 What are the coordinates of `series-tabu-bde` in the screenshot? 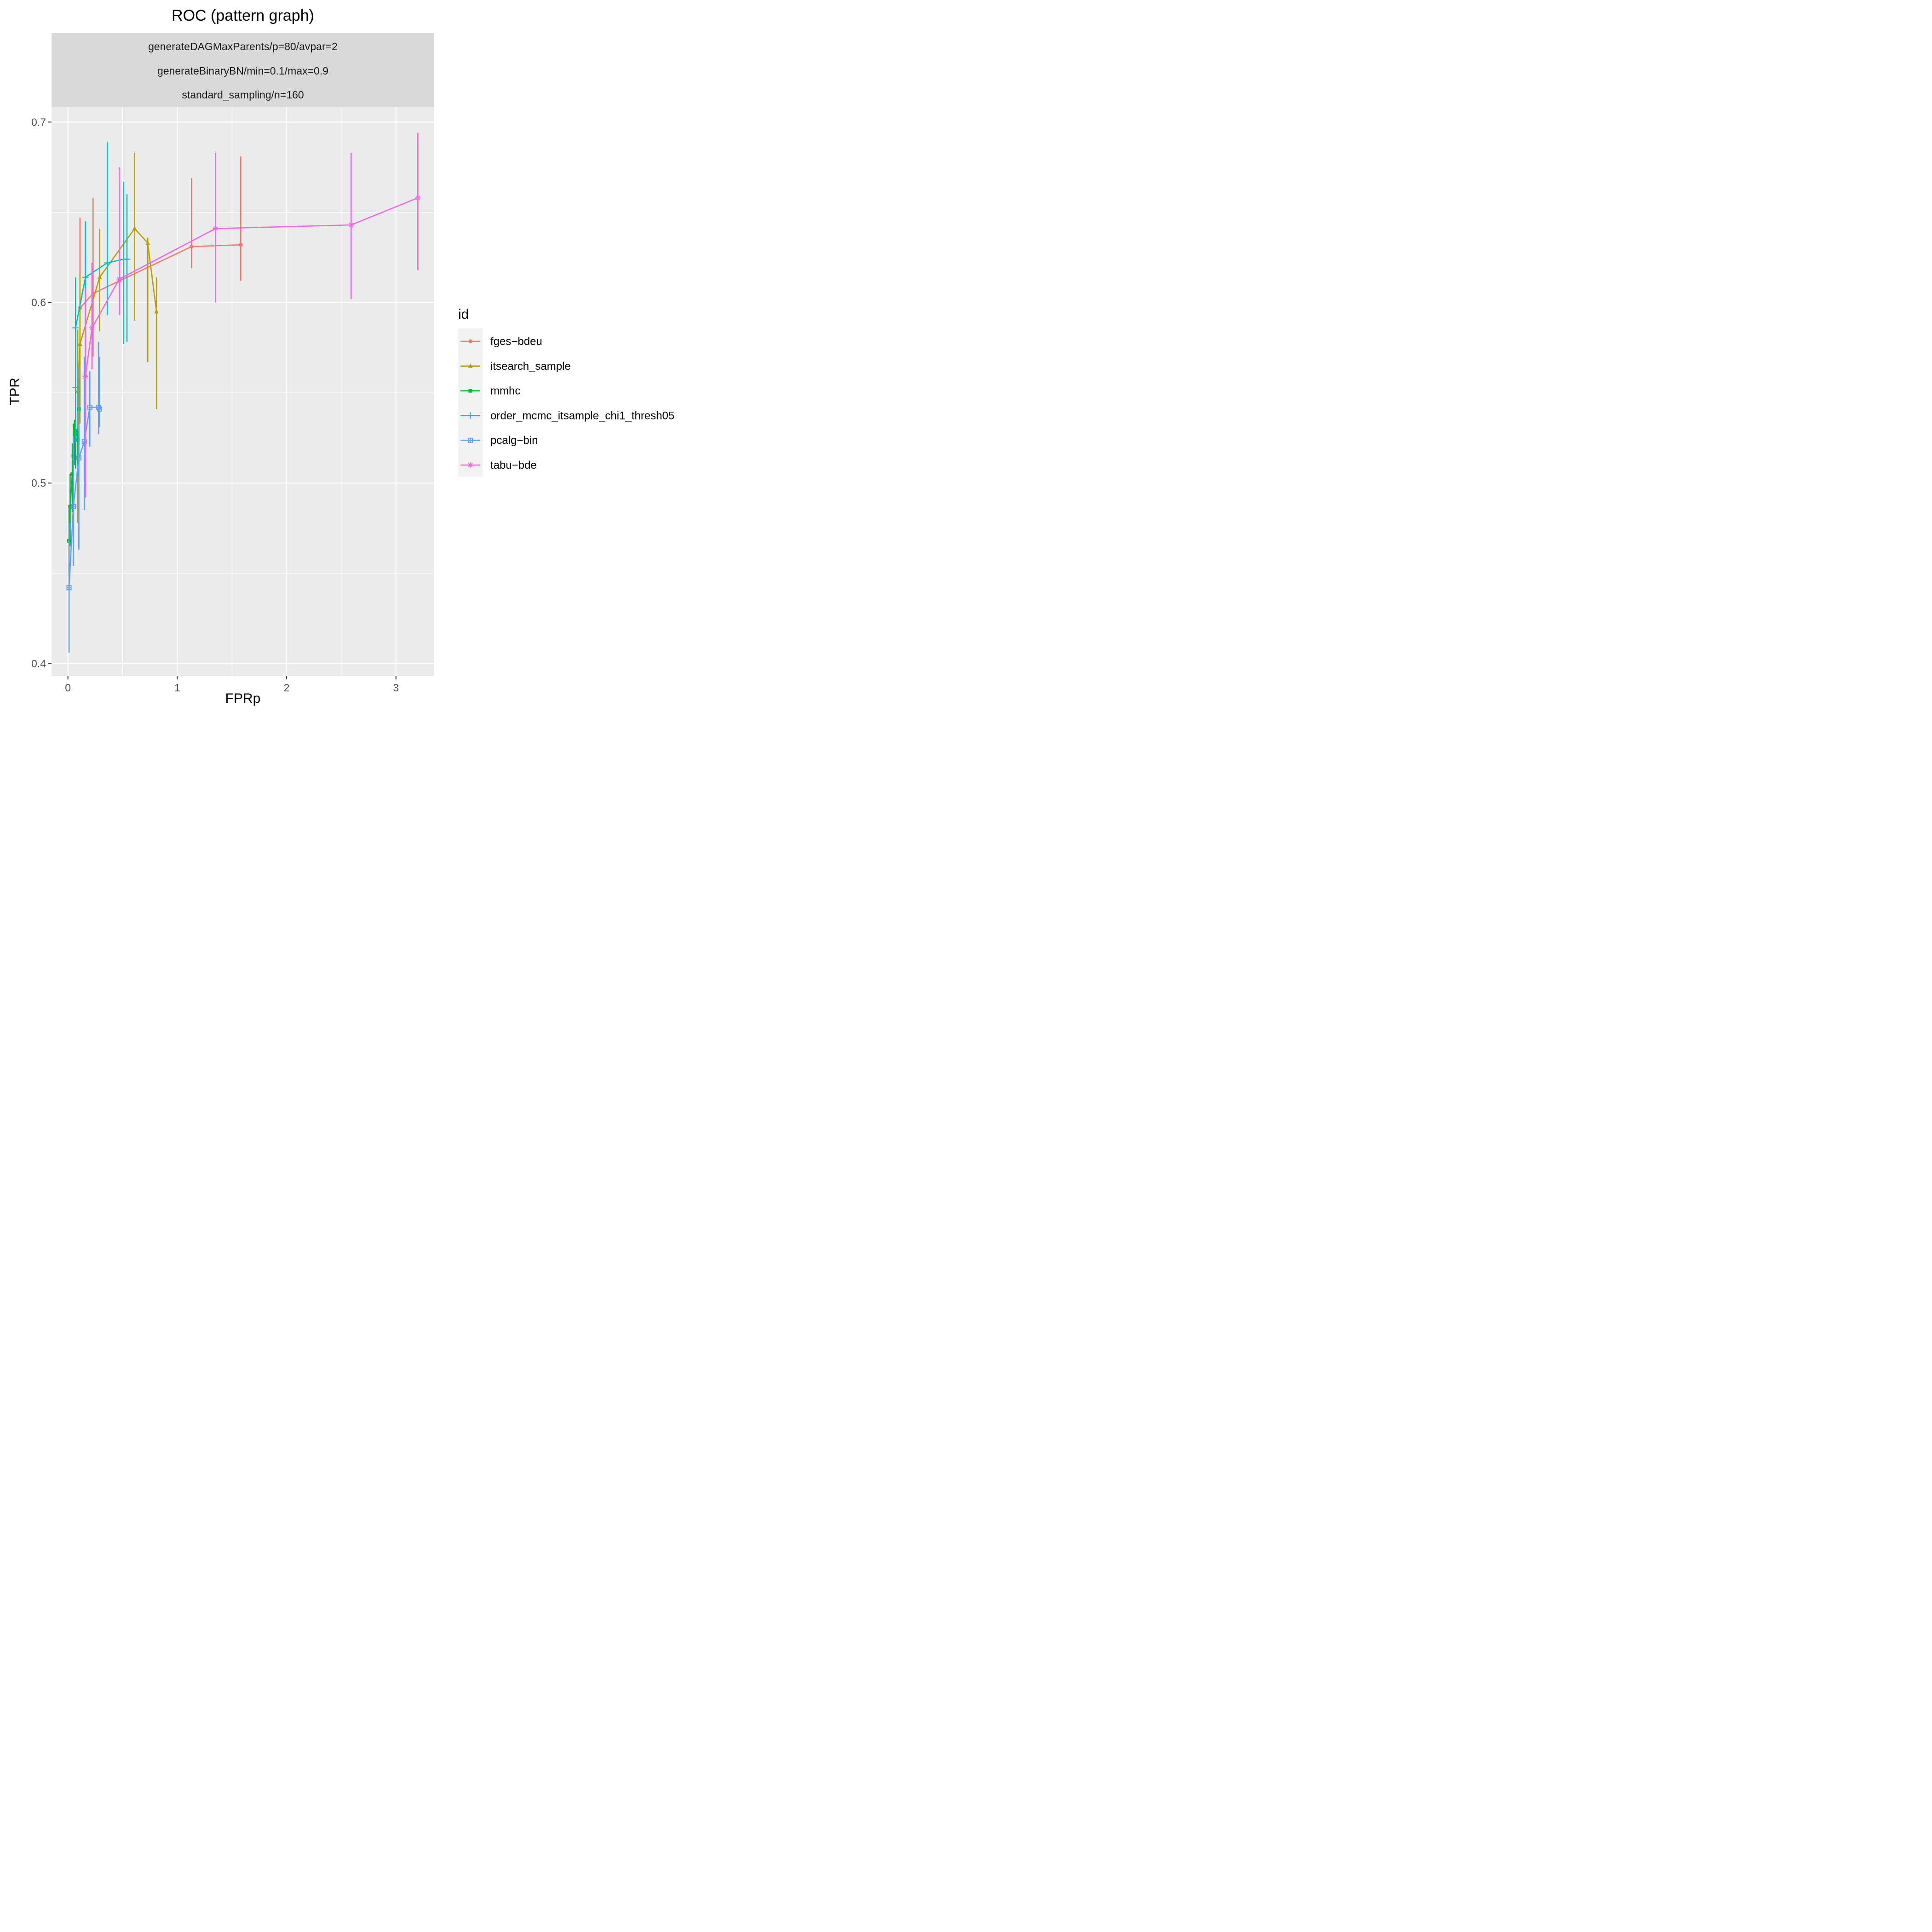 It's located at (252, 315).